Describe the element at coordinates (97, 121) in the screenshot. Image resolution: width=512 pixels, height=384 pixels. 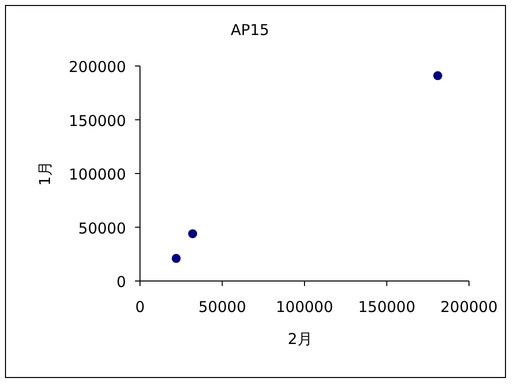
I see `y-tick-label: 150000` at that location.